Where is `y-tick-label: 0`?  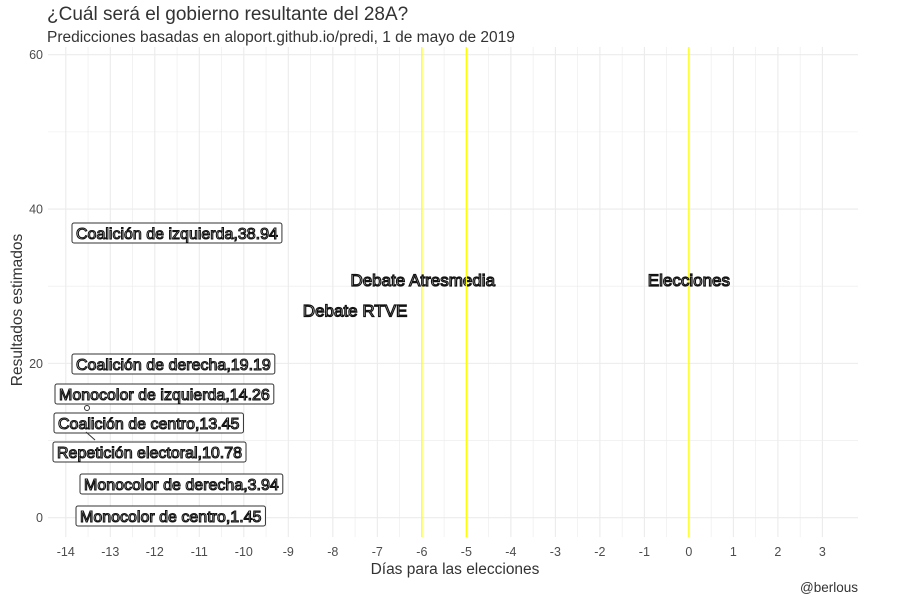
y-tick-label: 0 is located at coordinates (39, 518).